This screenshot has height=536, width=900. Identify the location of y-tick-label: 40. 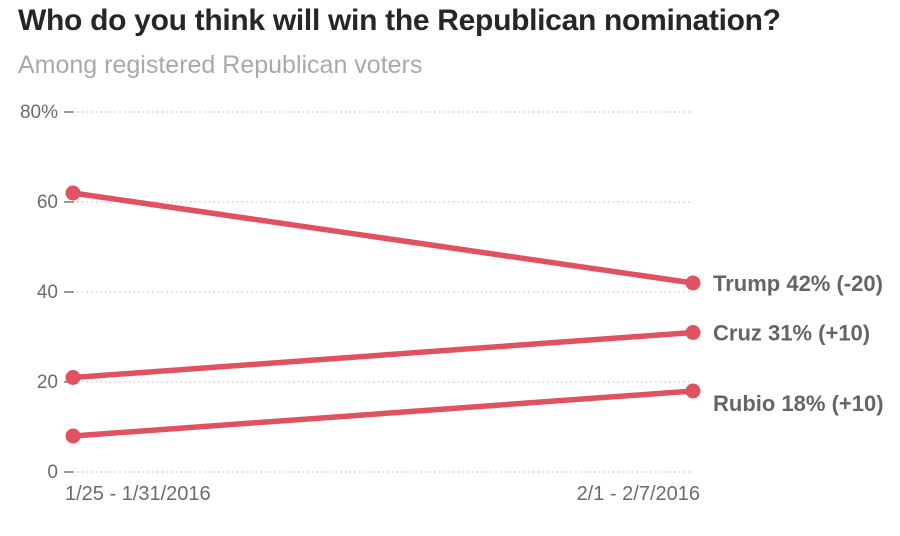
(47, 292).